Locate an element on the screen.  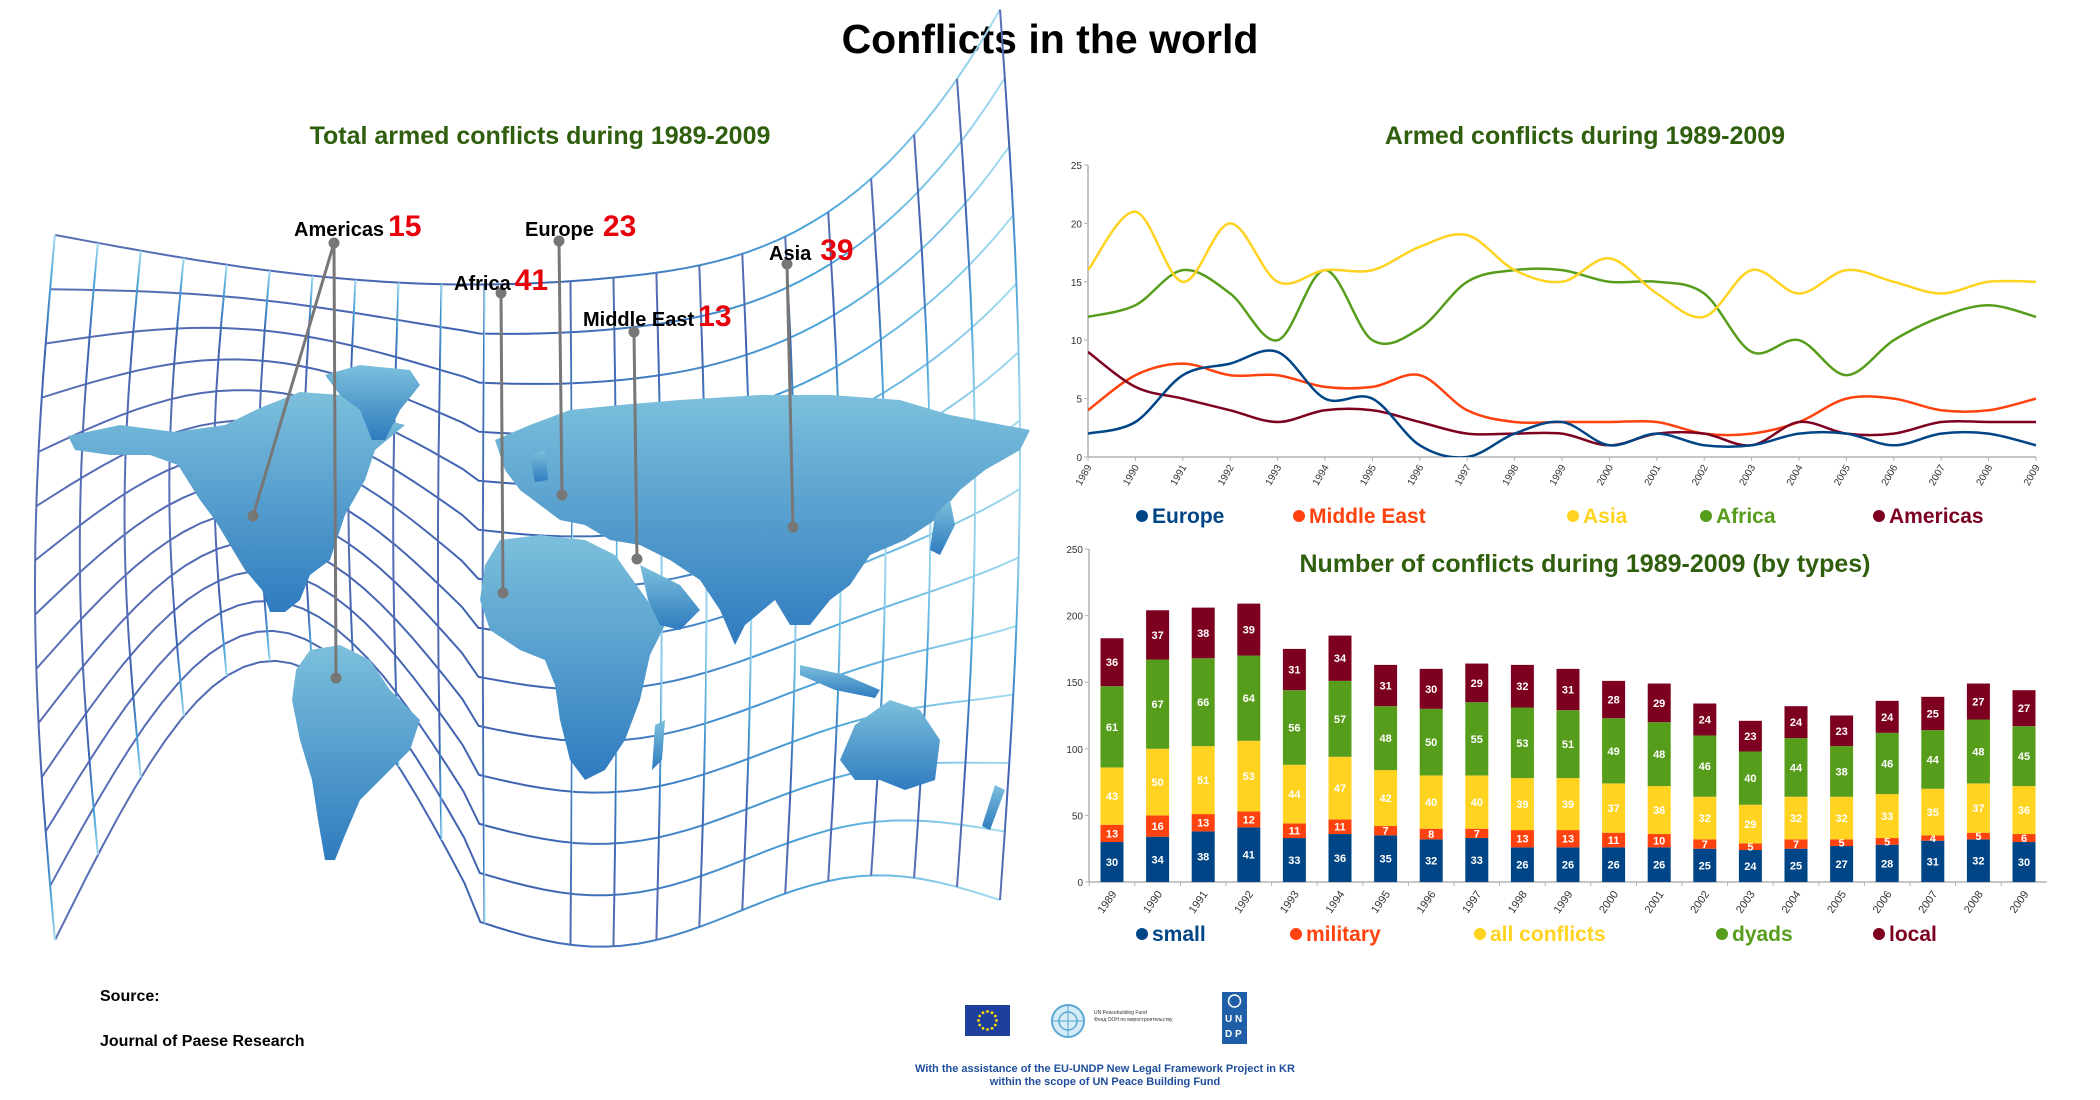
x-tick-label: 1990 is located at coordinates (1131, 475).